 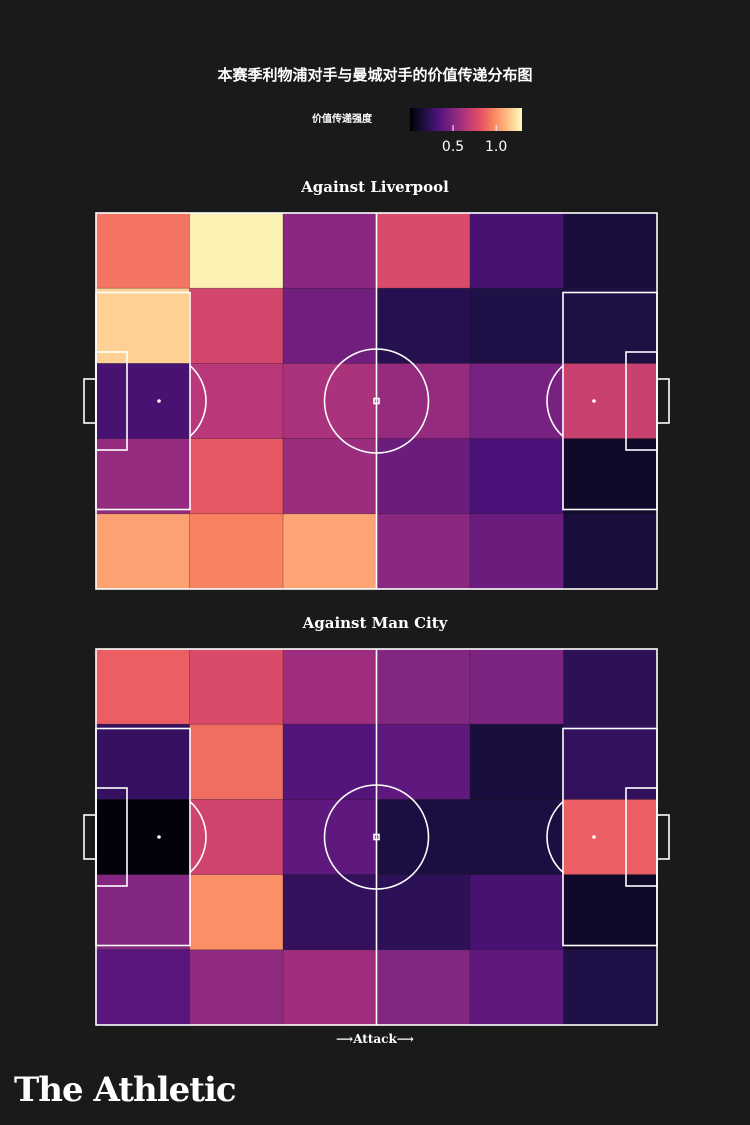 What do you see at coordinates (342, 119) in the screenshot?
I see `legend-label: 价值传递强度` at bounding box center [342, 119].